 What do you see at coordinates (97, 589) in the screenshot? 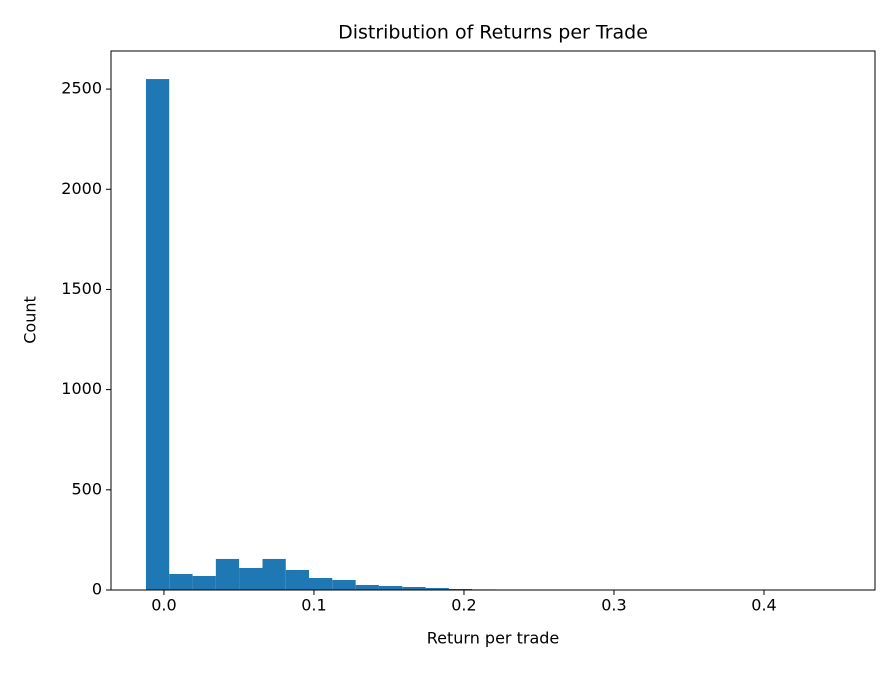
I see `y-tick-label: 0` at bounding box center [97, 589].